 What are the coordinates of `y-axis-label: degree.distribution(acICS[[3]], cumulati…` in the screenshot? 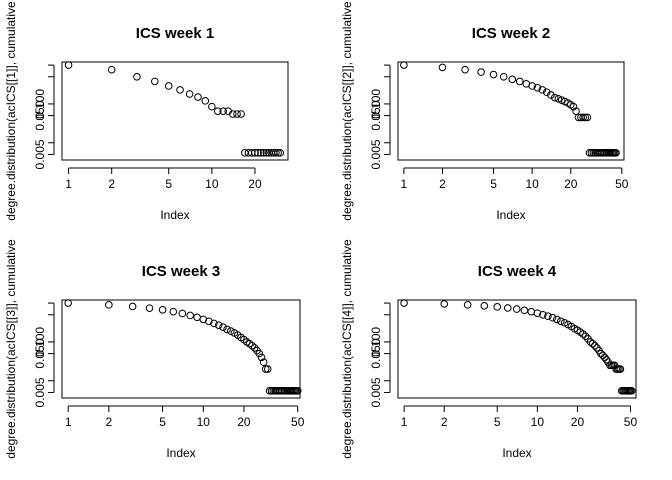 It's located at (11, 349).